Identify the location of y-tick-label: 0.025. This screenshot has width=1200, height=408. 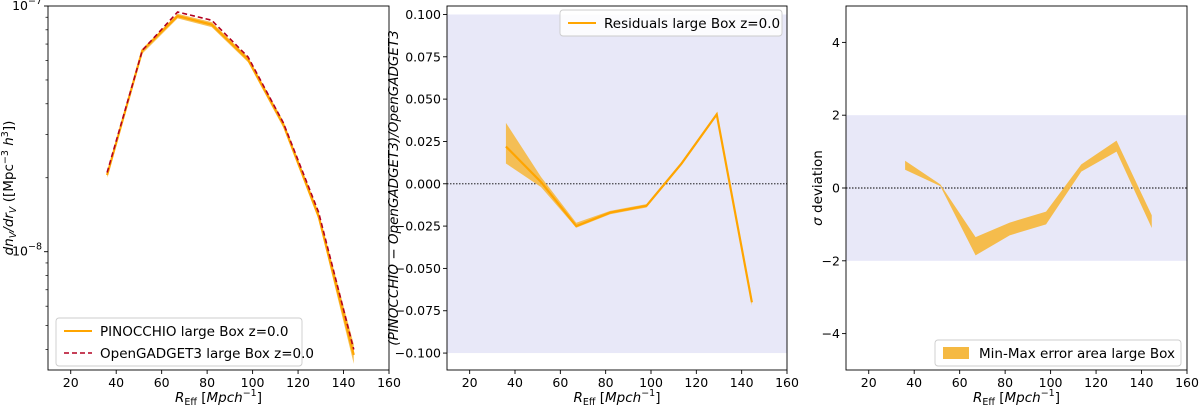
(423, 141).